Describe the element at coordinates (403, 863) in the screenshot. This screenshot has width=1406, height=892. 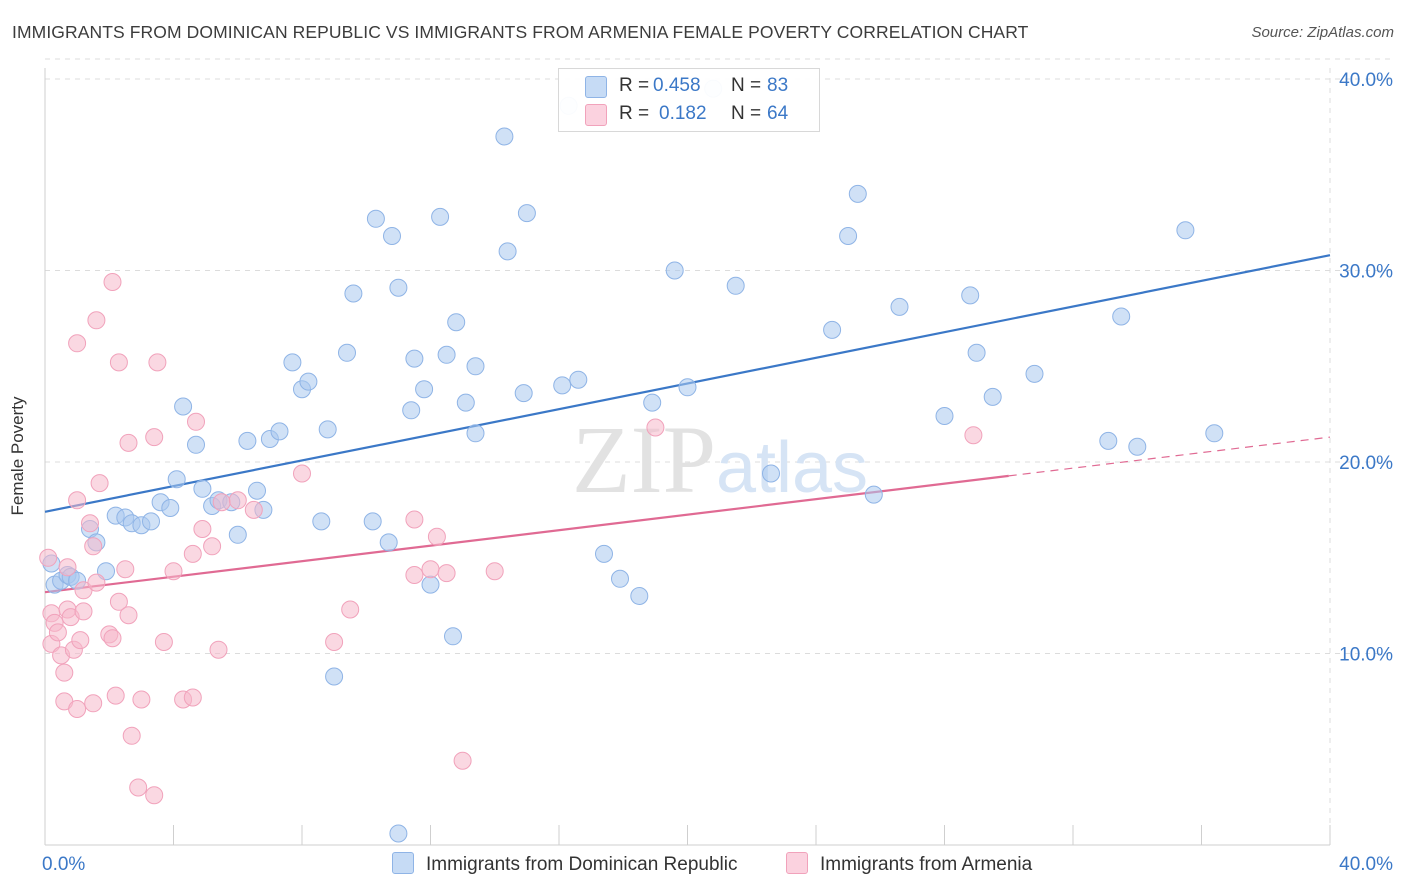
I see `bottom-legend-swatch-blue` at that location.